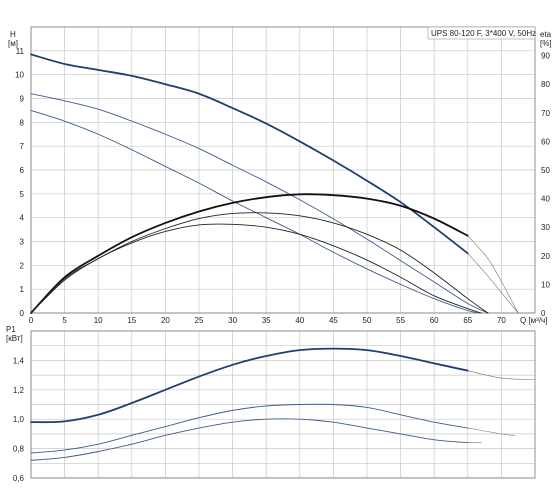  Describe the element at coordinates (20, 51) in the screenshot. I see `y-tick-label: 11` at that location.